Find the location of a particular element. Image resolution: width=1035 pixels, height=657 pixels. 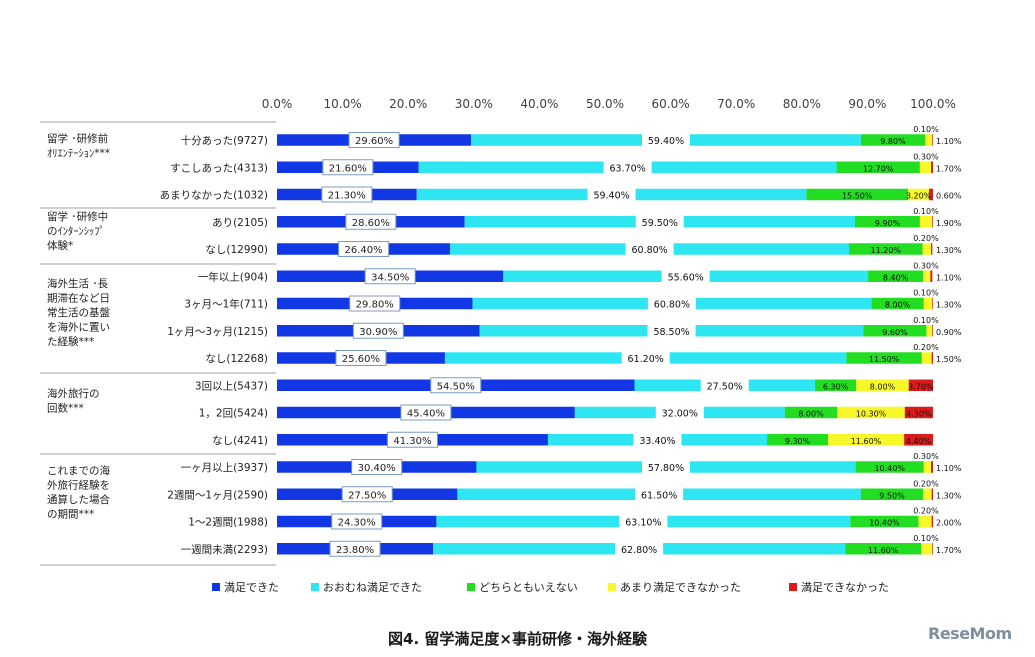

value-label: 23.80% is located at coordinates (355, 550).